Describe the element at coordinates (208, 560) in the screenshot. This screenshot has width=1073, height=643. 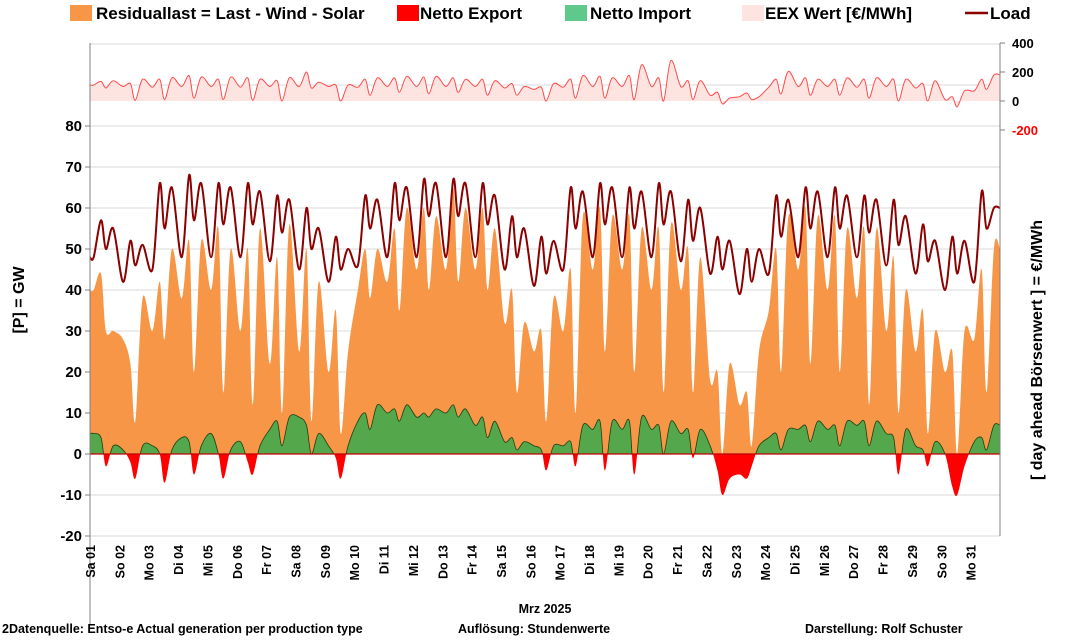
I see `x-tick-label: Mi 05` at that location.